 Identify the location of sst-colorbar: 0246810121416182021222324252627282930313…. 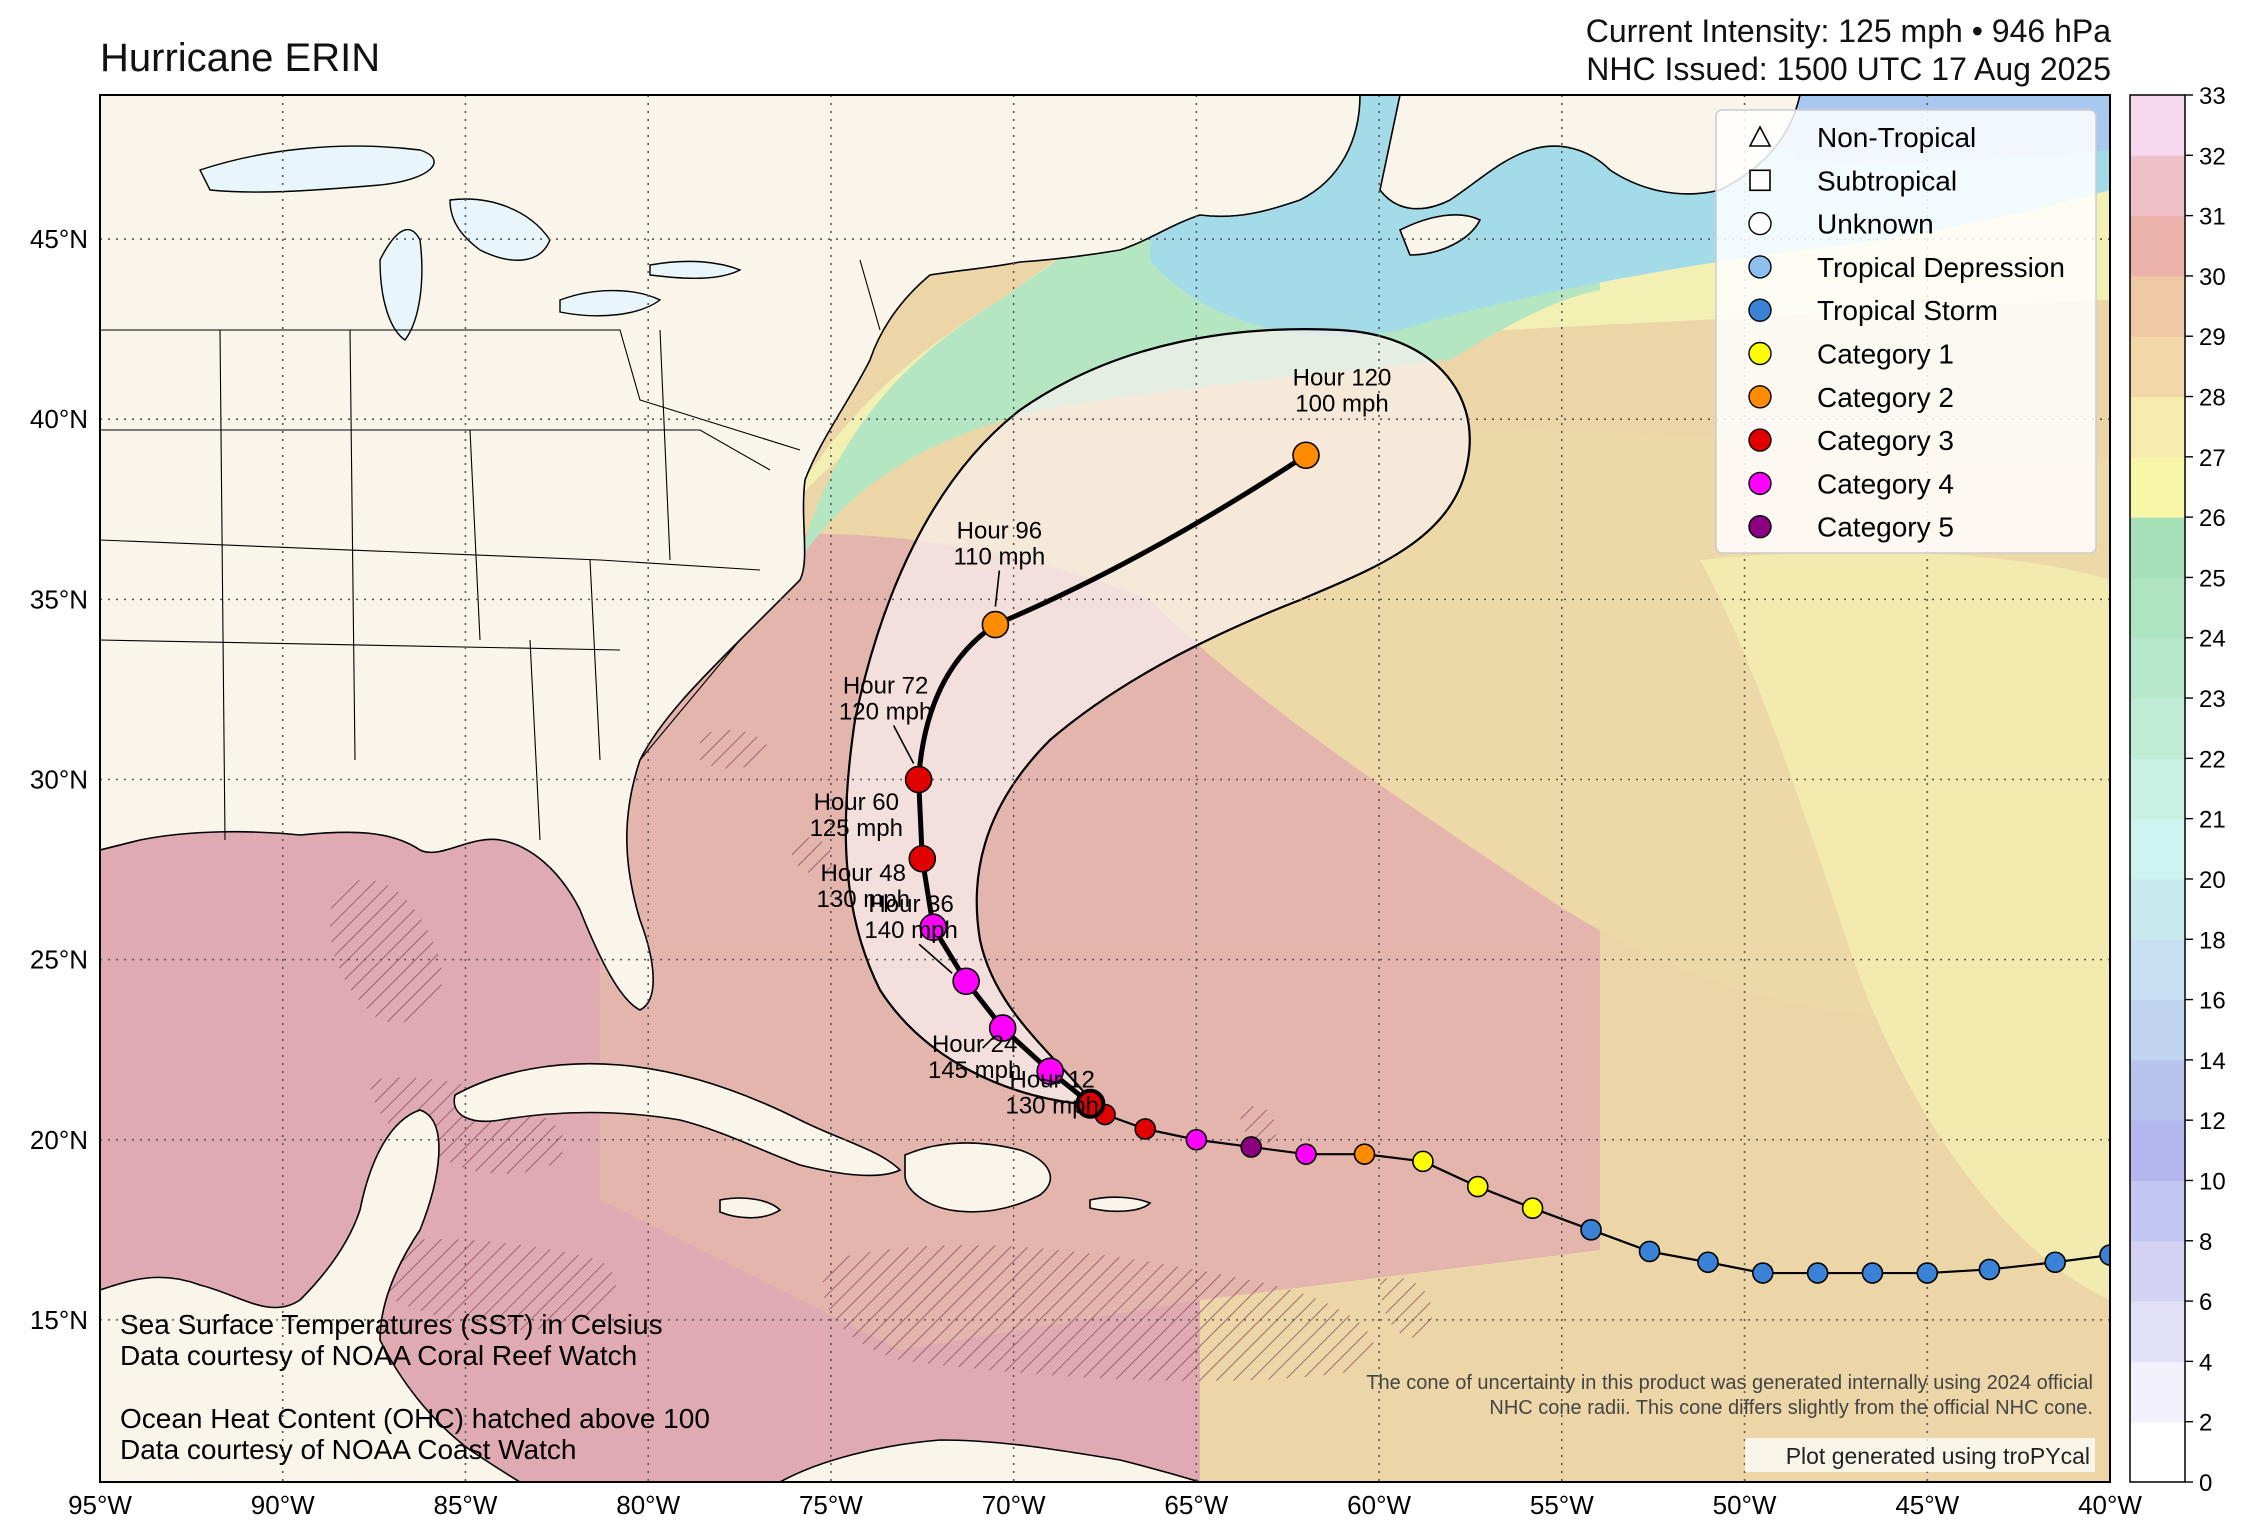
(2177, 790).